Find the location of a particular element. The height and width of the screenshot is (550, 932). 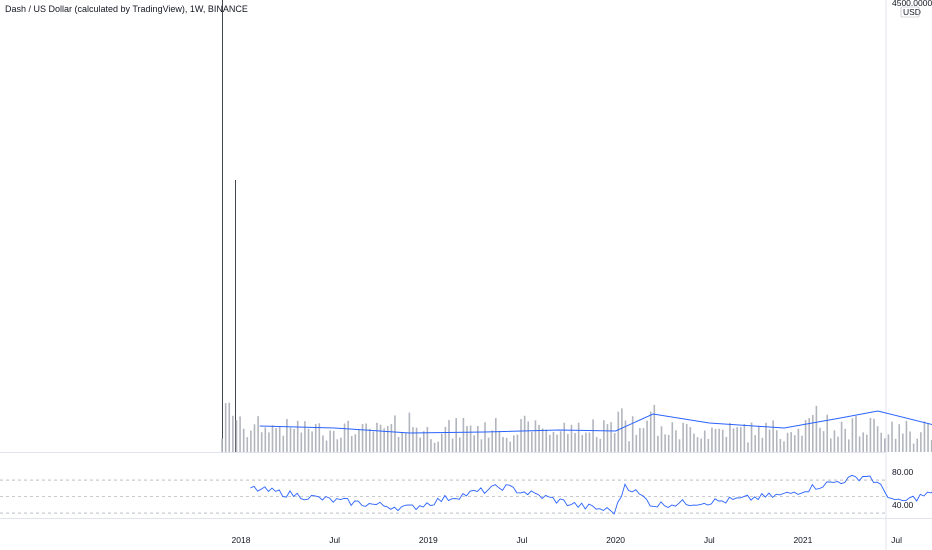

time-axis-label: 2020 is located at coordinates (615, 540).